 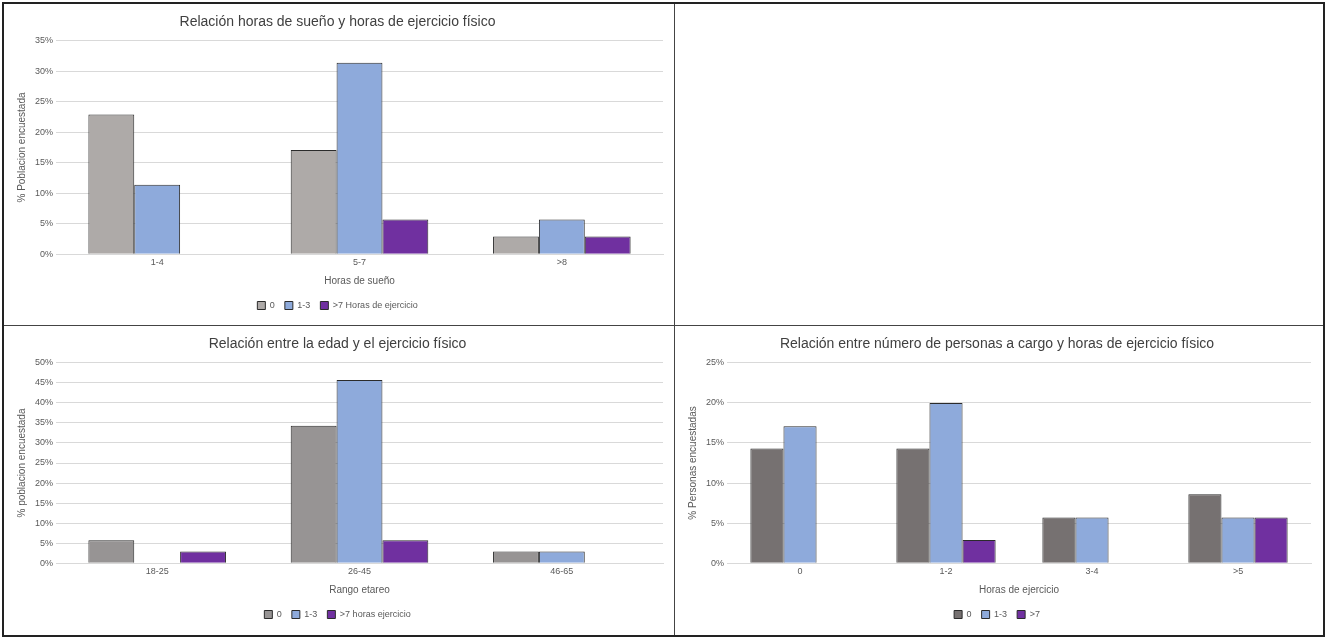 I want to click on x-tick-label: 46-65, so click(x=562, y=571).